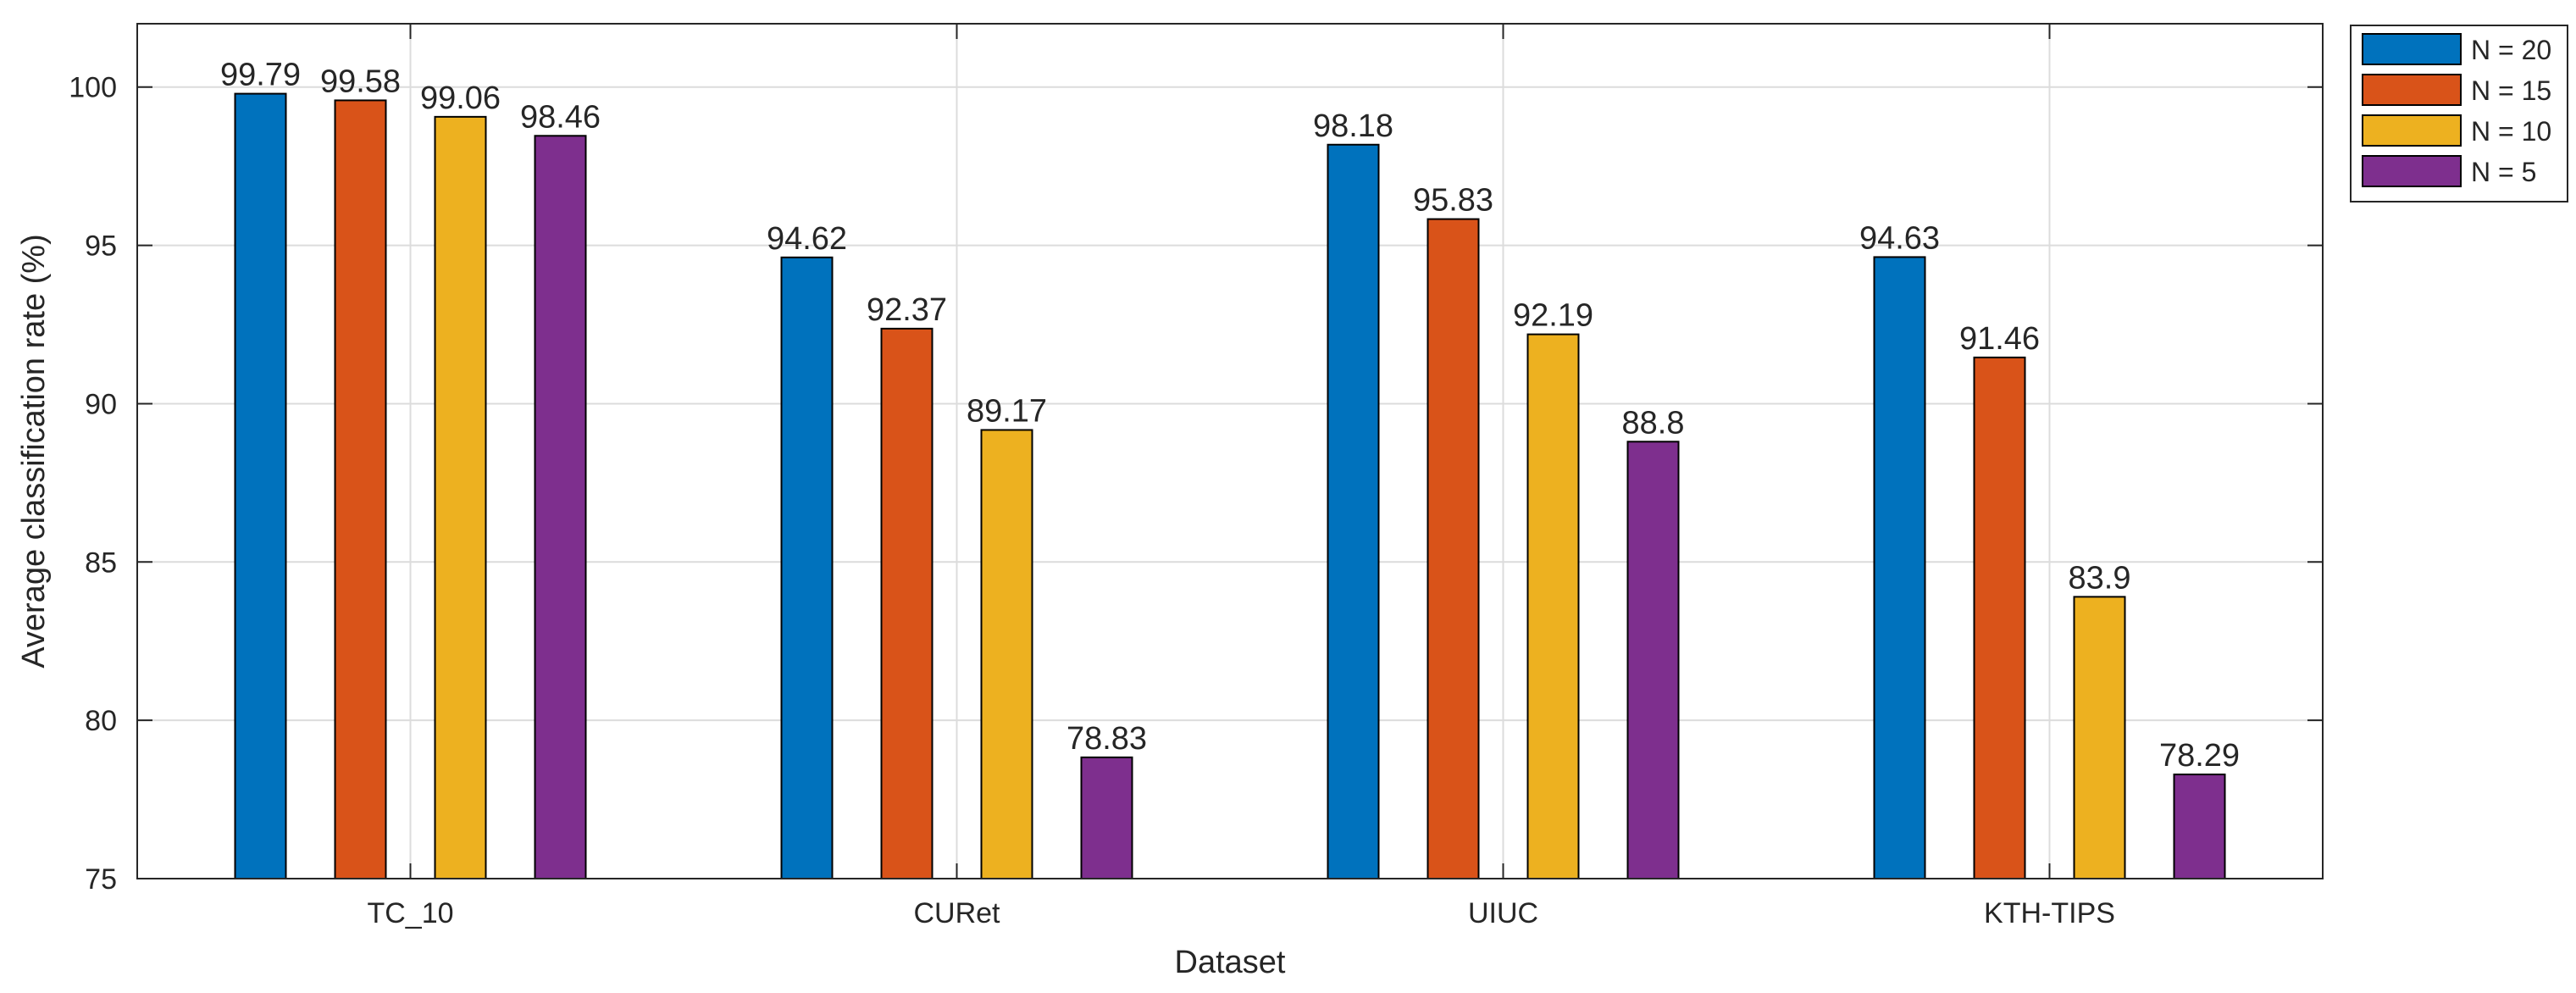 This screenshot has height=993, width=2576. Describe the element at coordinates (2511, 131) in the screenshot. I see `legend-label: N = 10` at that location.